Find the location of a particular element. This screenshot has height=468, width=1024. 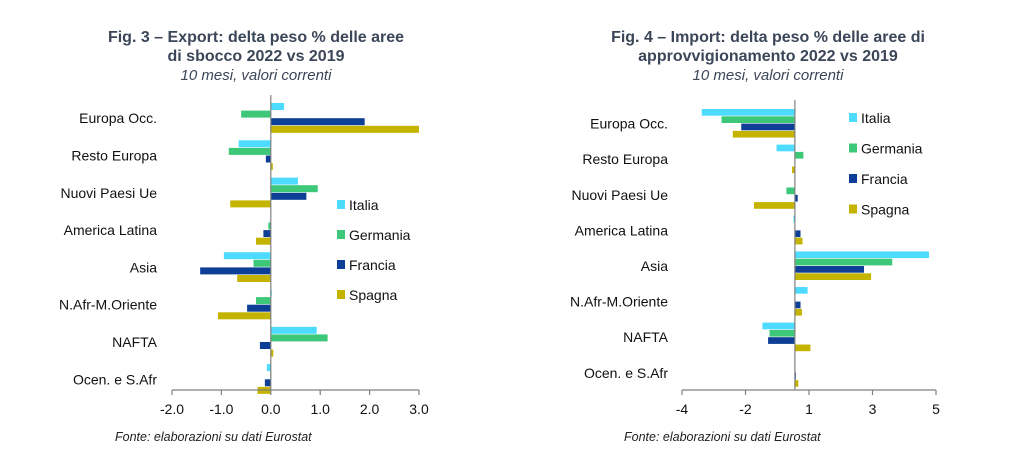

x-tick-label: 0.0 is located at coordinates (271, 409).